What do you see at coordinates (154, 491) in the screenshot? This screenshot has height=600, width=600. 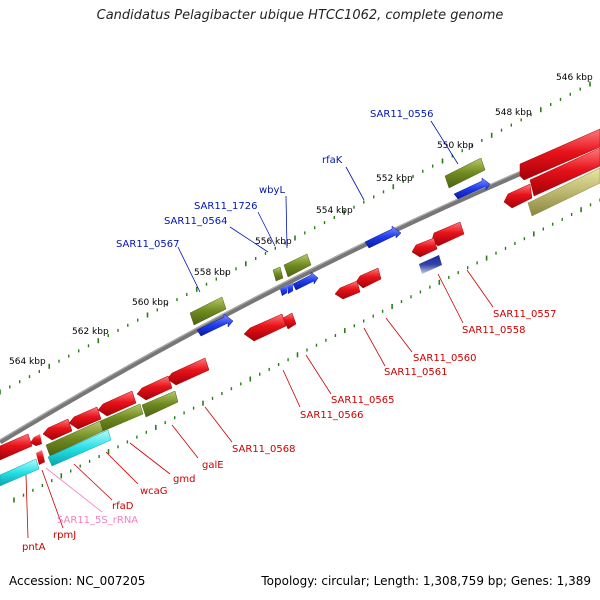 I see `gene-label: wcaG` at bounding box center [154, 491].